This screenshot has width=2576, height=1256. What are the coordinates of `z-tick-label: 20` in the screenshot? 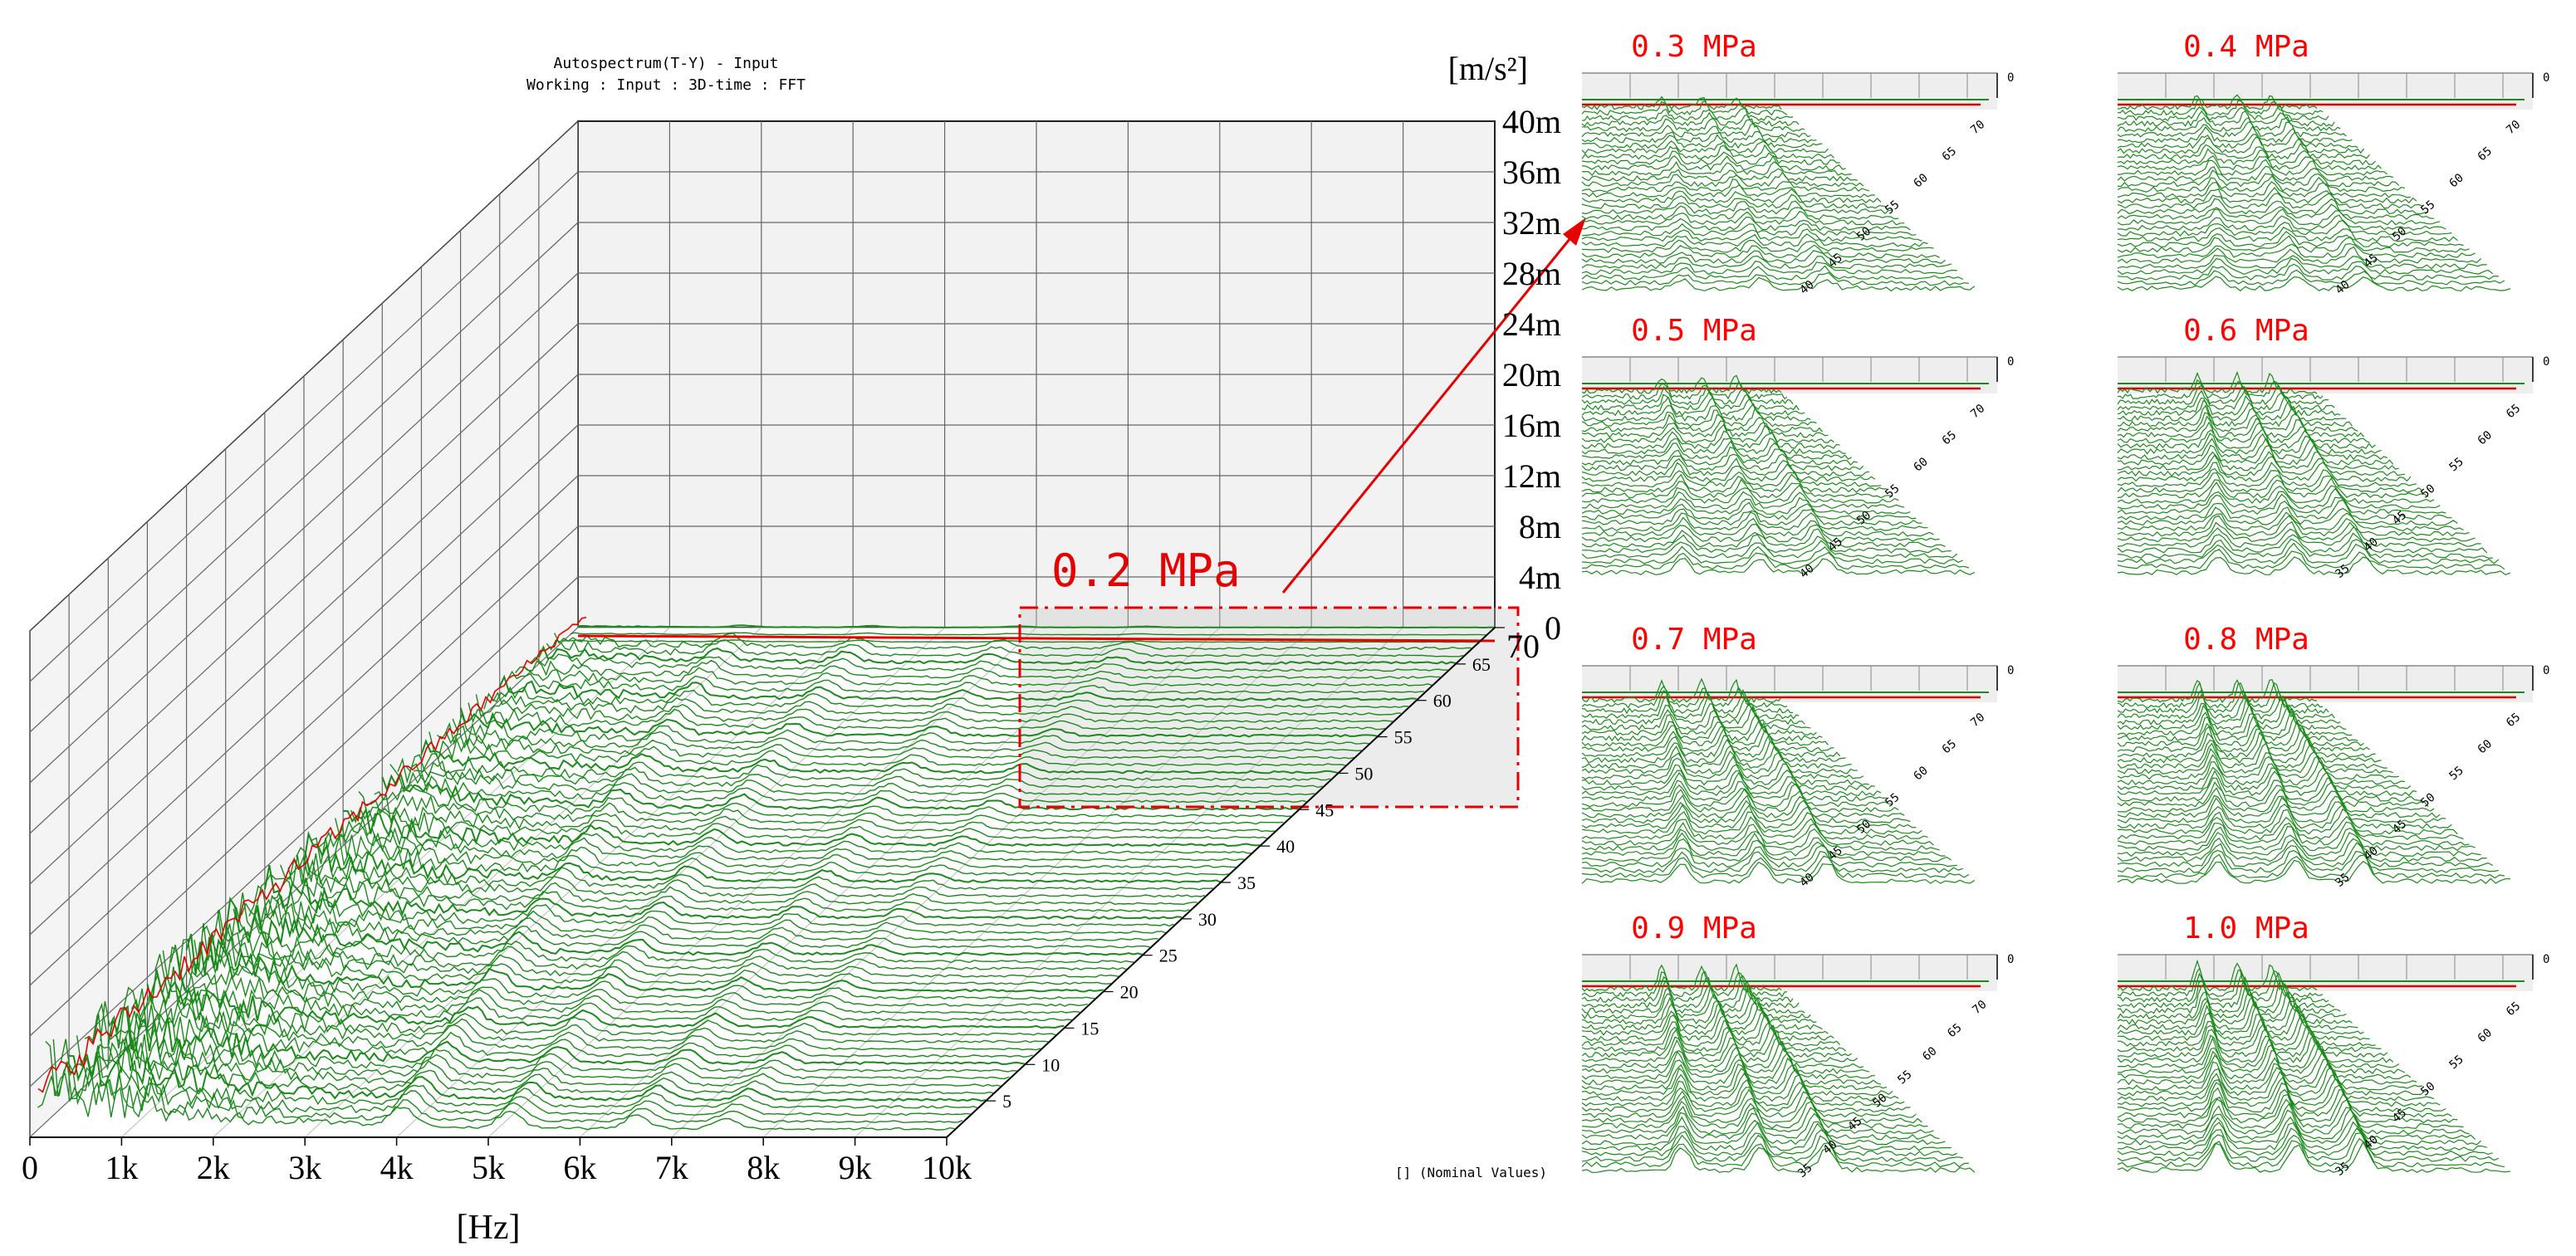 It's located at (1130, 993).